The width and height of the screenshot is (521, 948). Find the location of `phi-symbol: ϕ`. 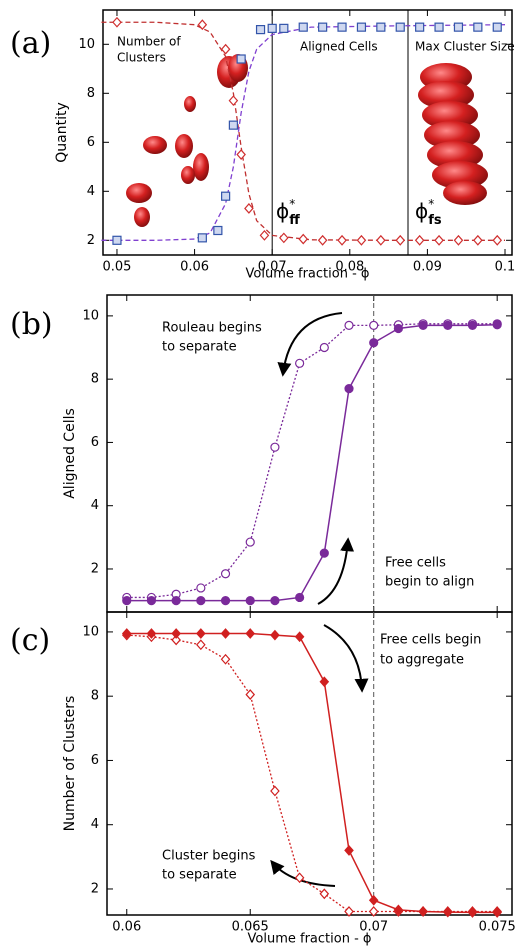

phi-symbol: ϕ is located at coordinates (282, 211).